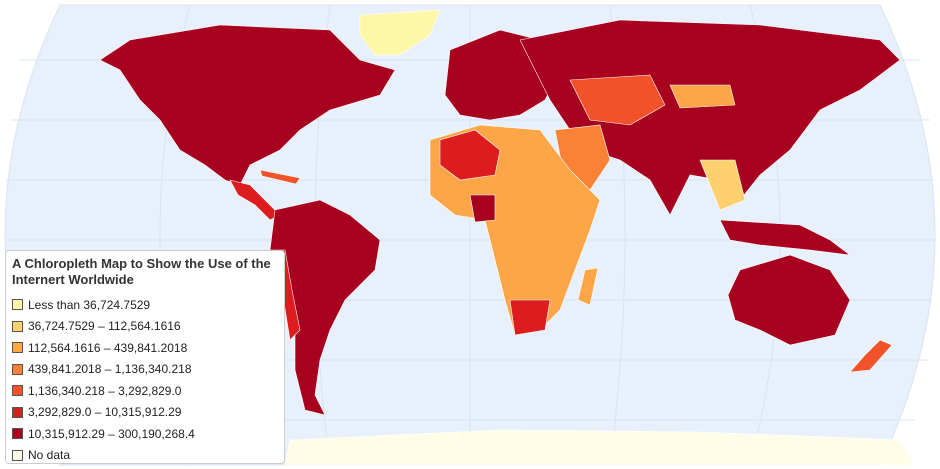 The width and height of the screenshot is (940, 469). I want to click on antarctica, so click(600, 447).